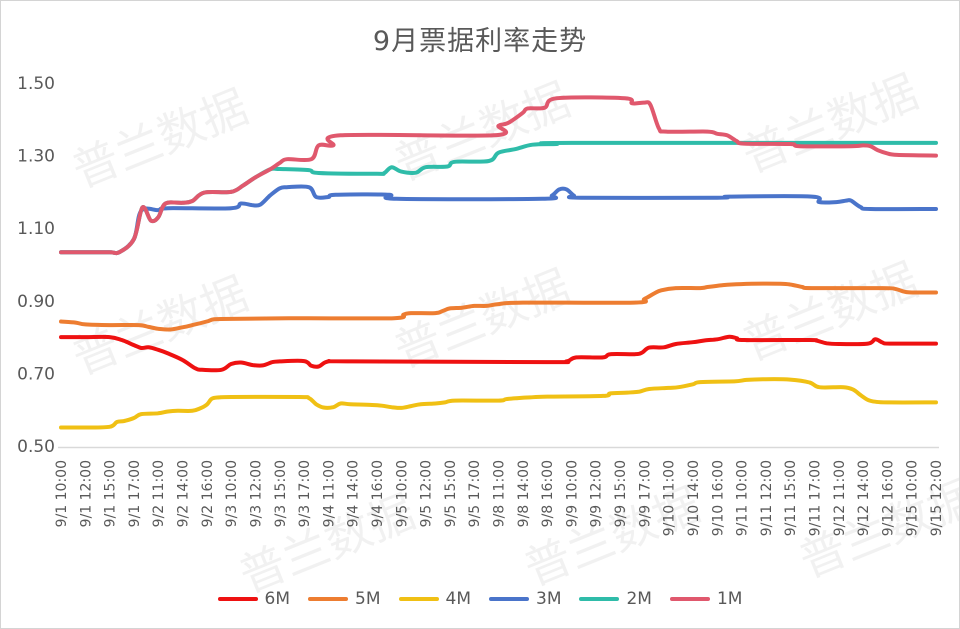 The width and height of the screenshot is (960, 629). What do you see at coordinates (639, 599) in the screenshot?
I see `legend-label: 2M` at bounding box center [639, 599].